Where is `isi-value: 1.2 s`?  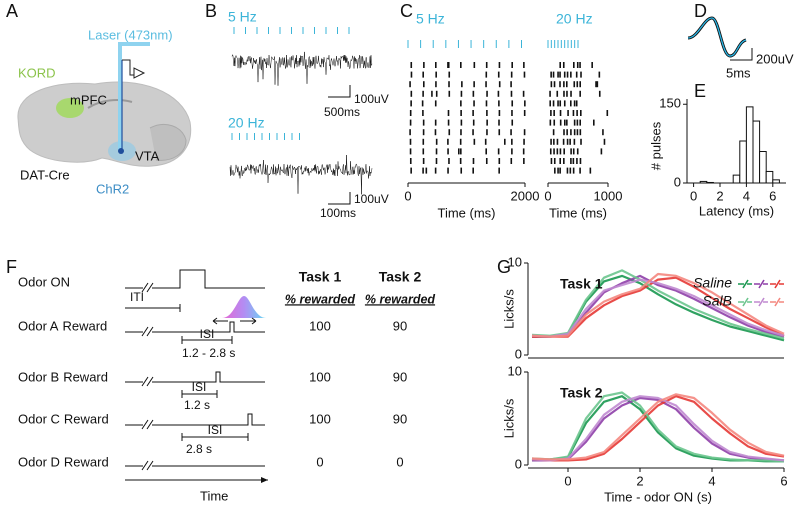
isi-value: 1.2 s is located at coordinates (197, 405).